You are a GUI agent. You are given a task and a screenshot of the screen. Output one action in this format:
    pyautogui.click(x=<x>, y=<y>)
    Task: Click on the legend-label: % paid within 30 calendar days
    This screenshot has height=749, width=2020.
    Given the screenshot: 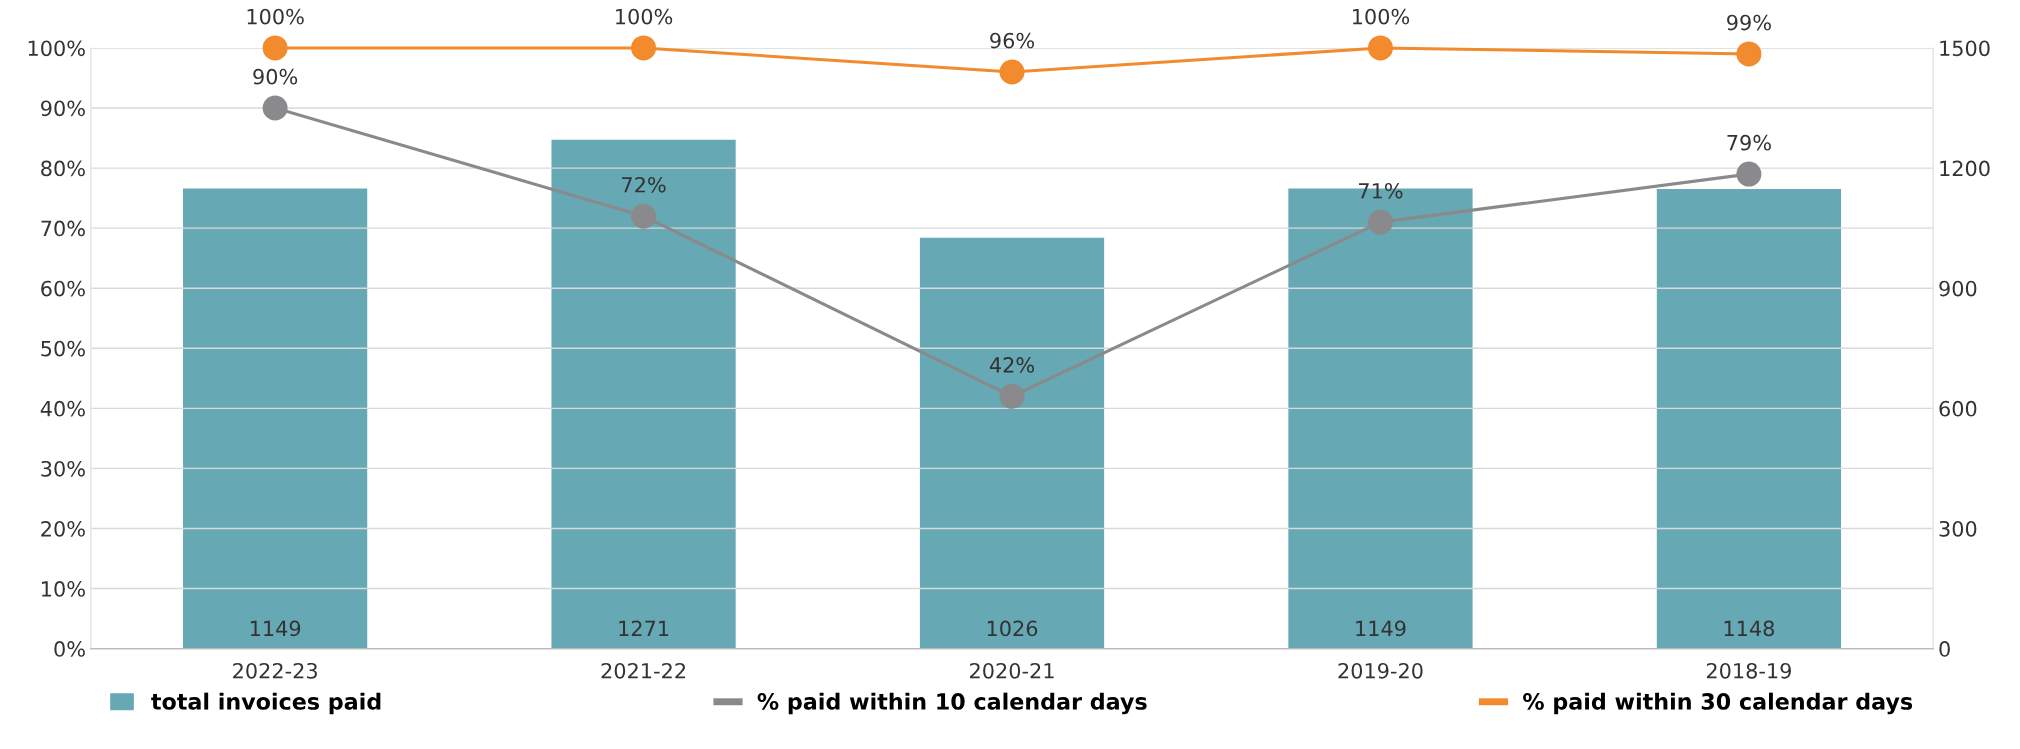 What is the action you would take?
    pyautogui.click(x=1718, y=703)
    